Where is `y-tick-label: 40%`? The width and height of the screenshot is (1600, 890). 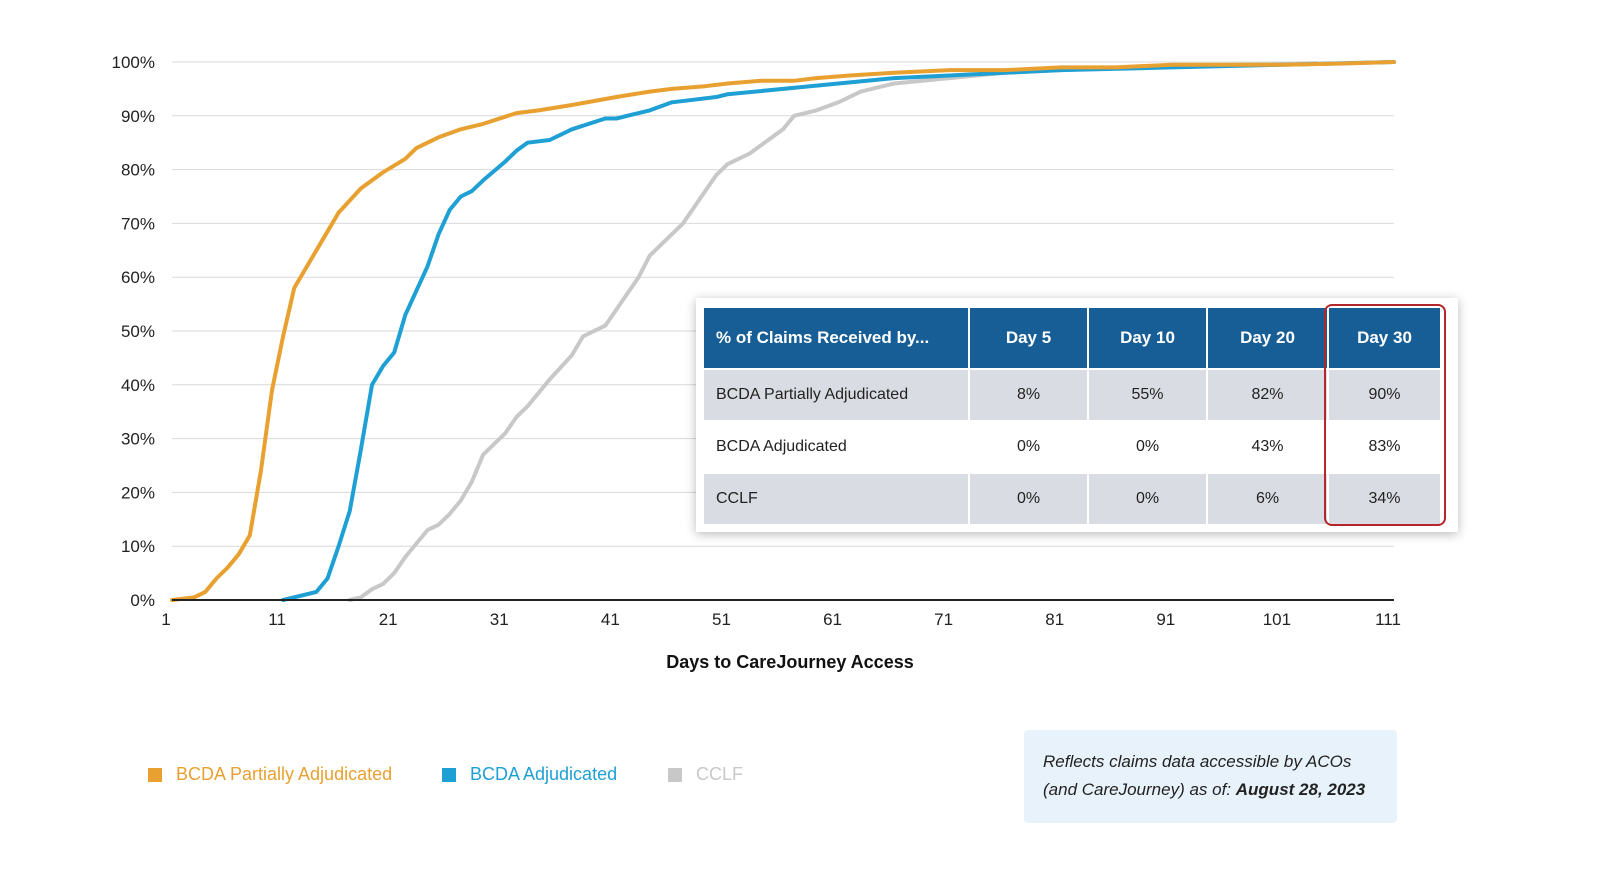
y-tick-label: 40% is located at coordinates (138, 385).